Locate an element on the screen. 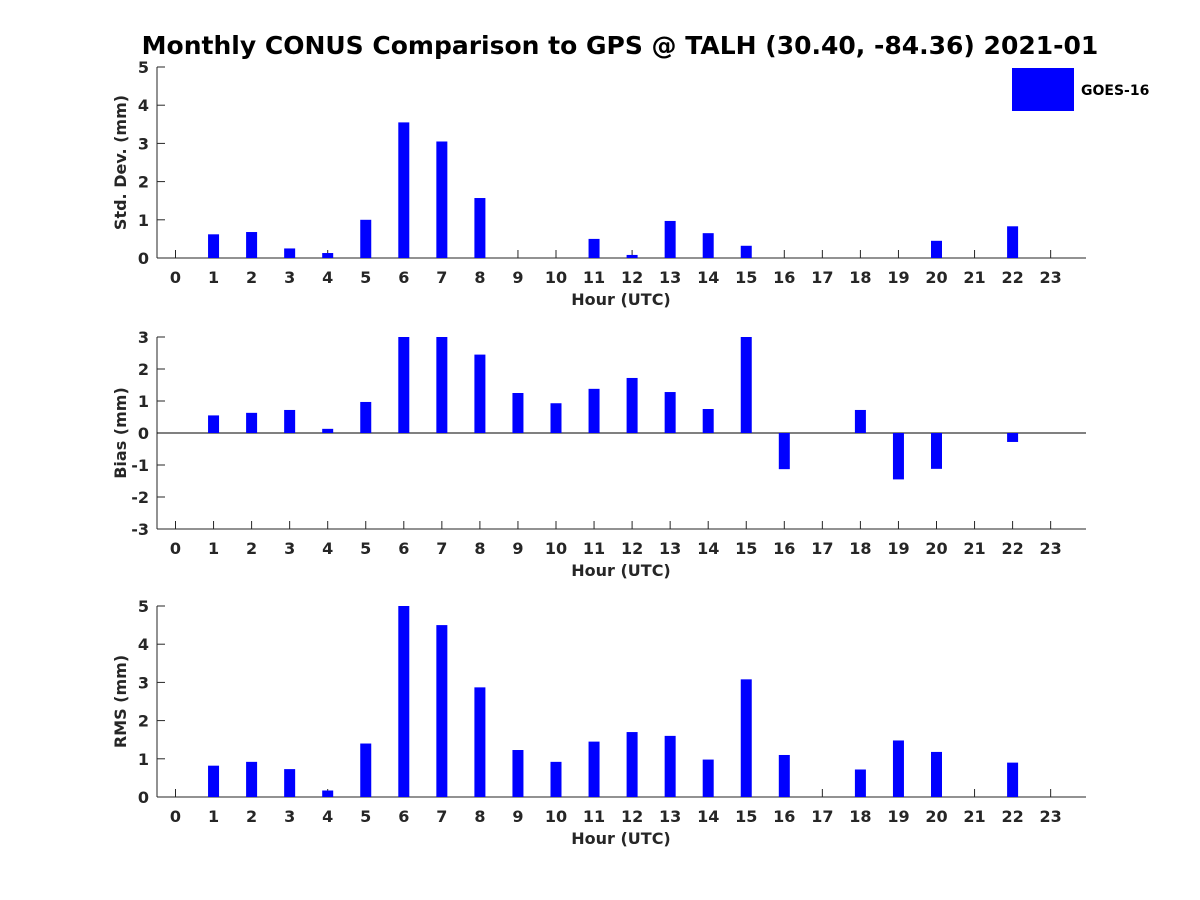 This screenshot has height=900, width=1200. x-axis-label: Hour (UTC) is located at coordinates (621, 570).